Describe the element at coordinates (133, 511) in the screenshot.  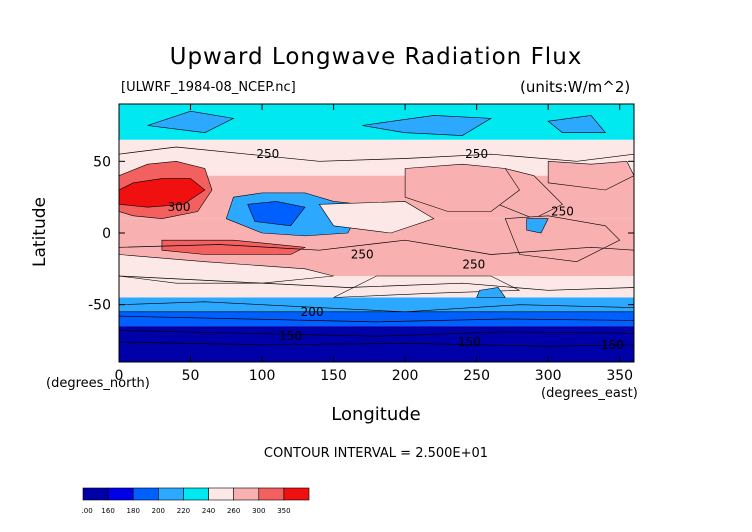
I see `colorbar-label: 180` at that location.